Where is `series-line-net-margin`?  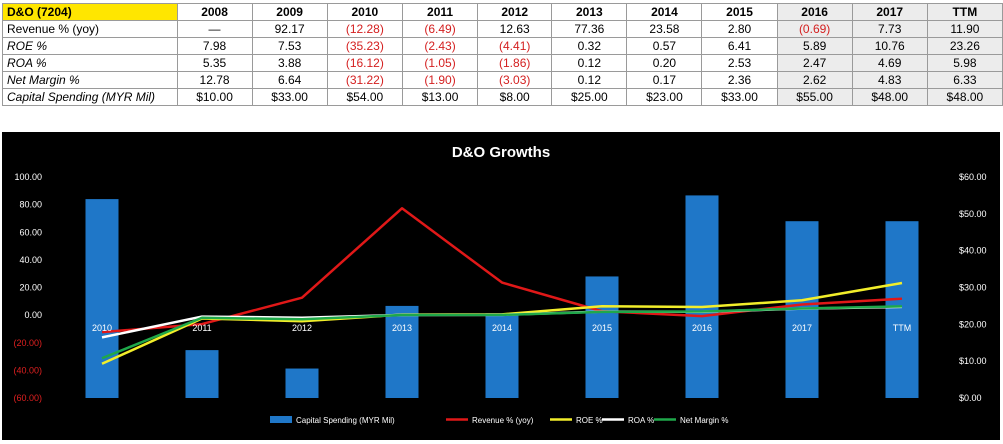 series-line-net-margin is located at coordinates (502, 332).